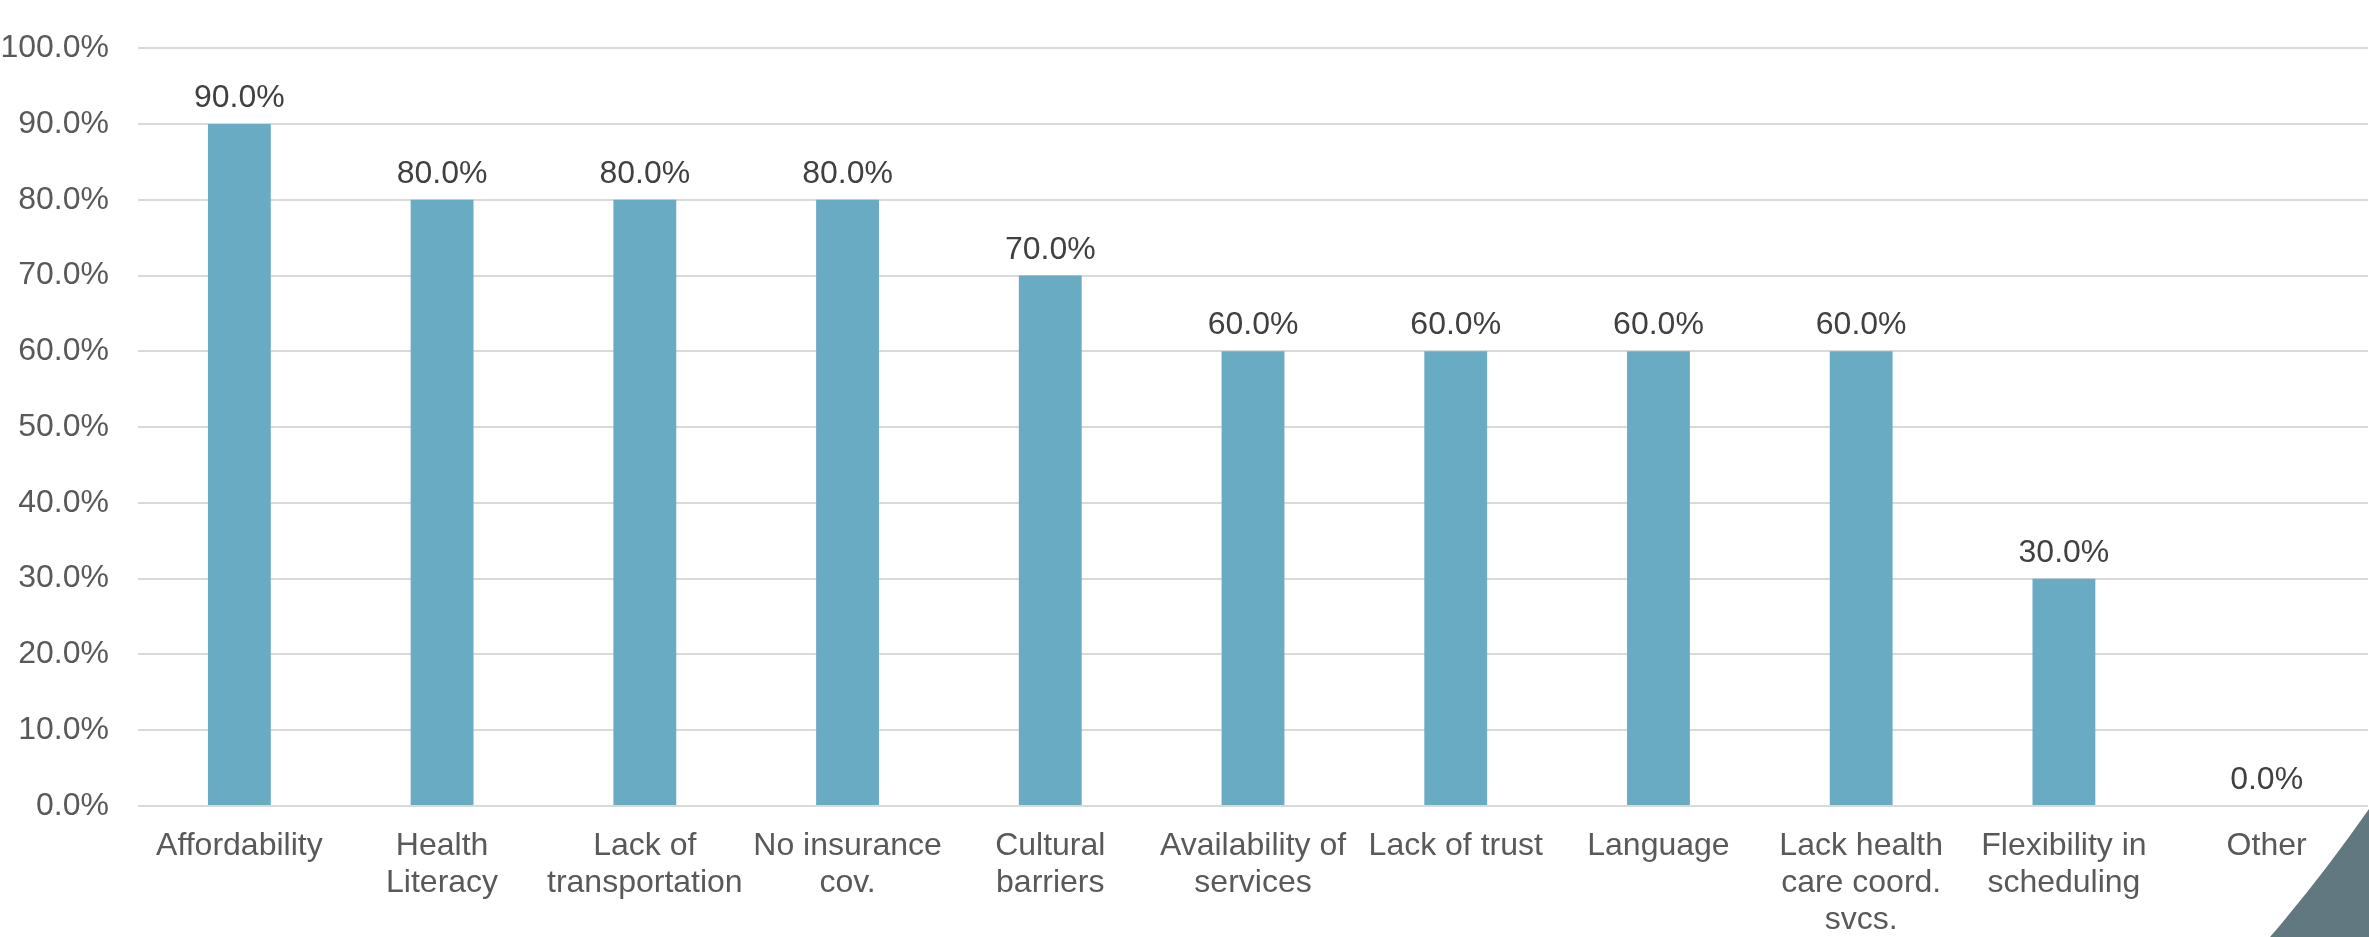 This screenshot has width=2369, height=937. Describe the element at coordinates (63, 121) in the screenshot. I see `y-tick-label: 90.0%` at that location.